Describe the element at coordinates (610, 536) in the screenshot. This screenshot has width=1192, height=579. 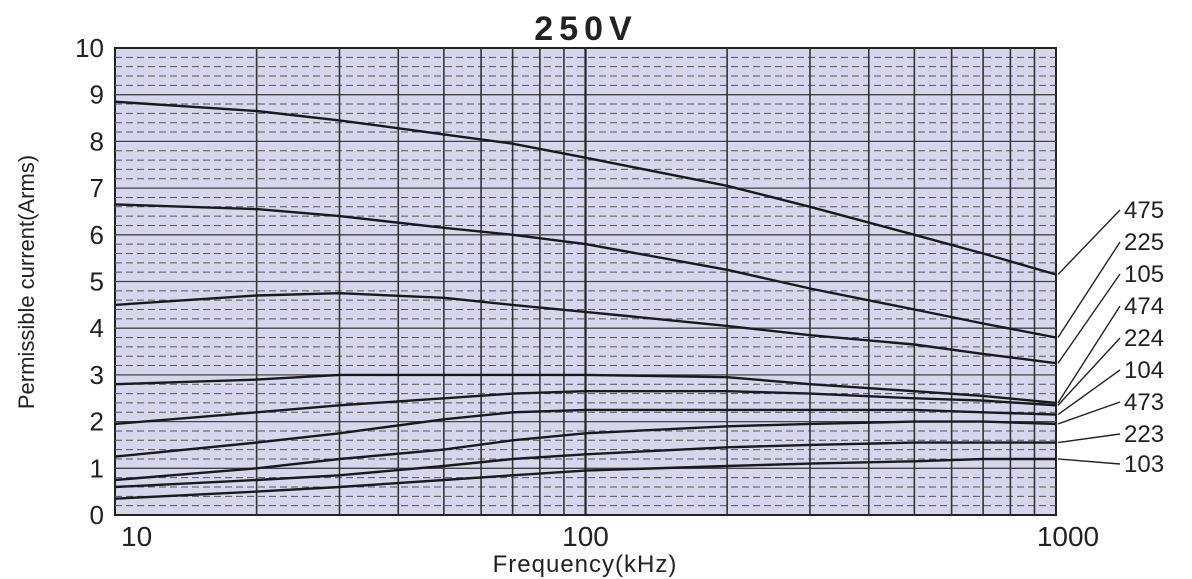
I see `x-tick-labels: 10 100 1000` at that location.